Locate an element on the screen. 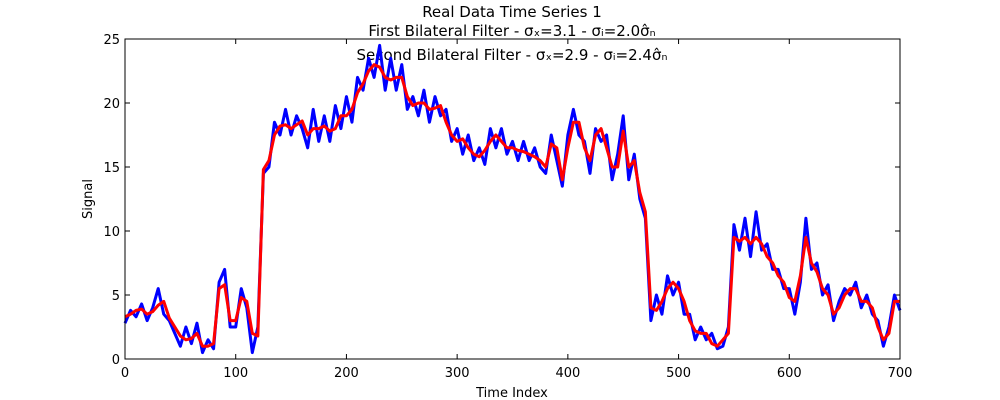  x-tick-label: 0 is located at coordinates (125, 373).